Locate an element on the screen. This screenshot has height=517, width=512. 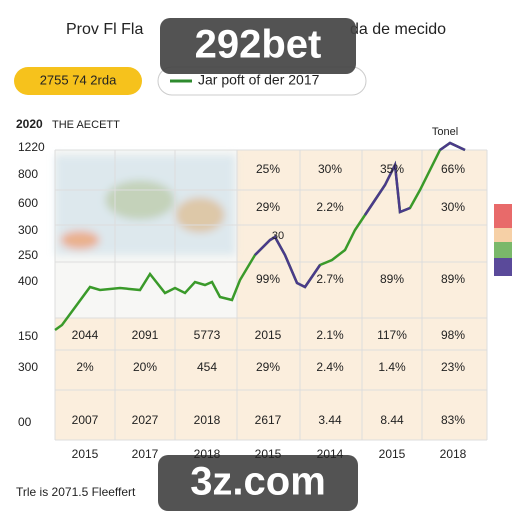
table-cell: 66% is located at coordinates (453, 169).